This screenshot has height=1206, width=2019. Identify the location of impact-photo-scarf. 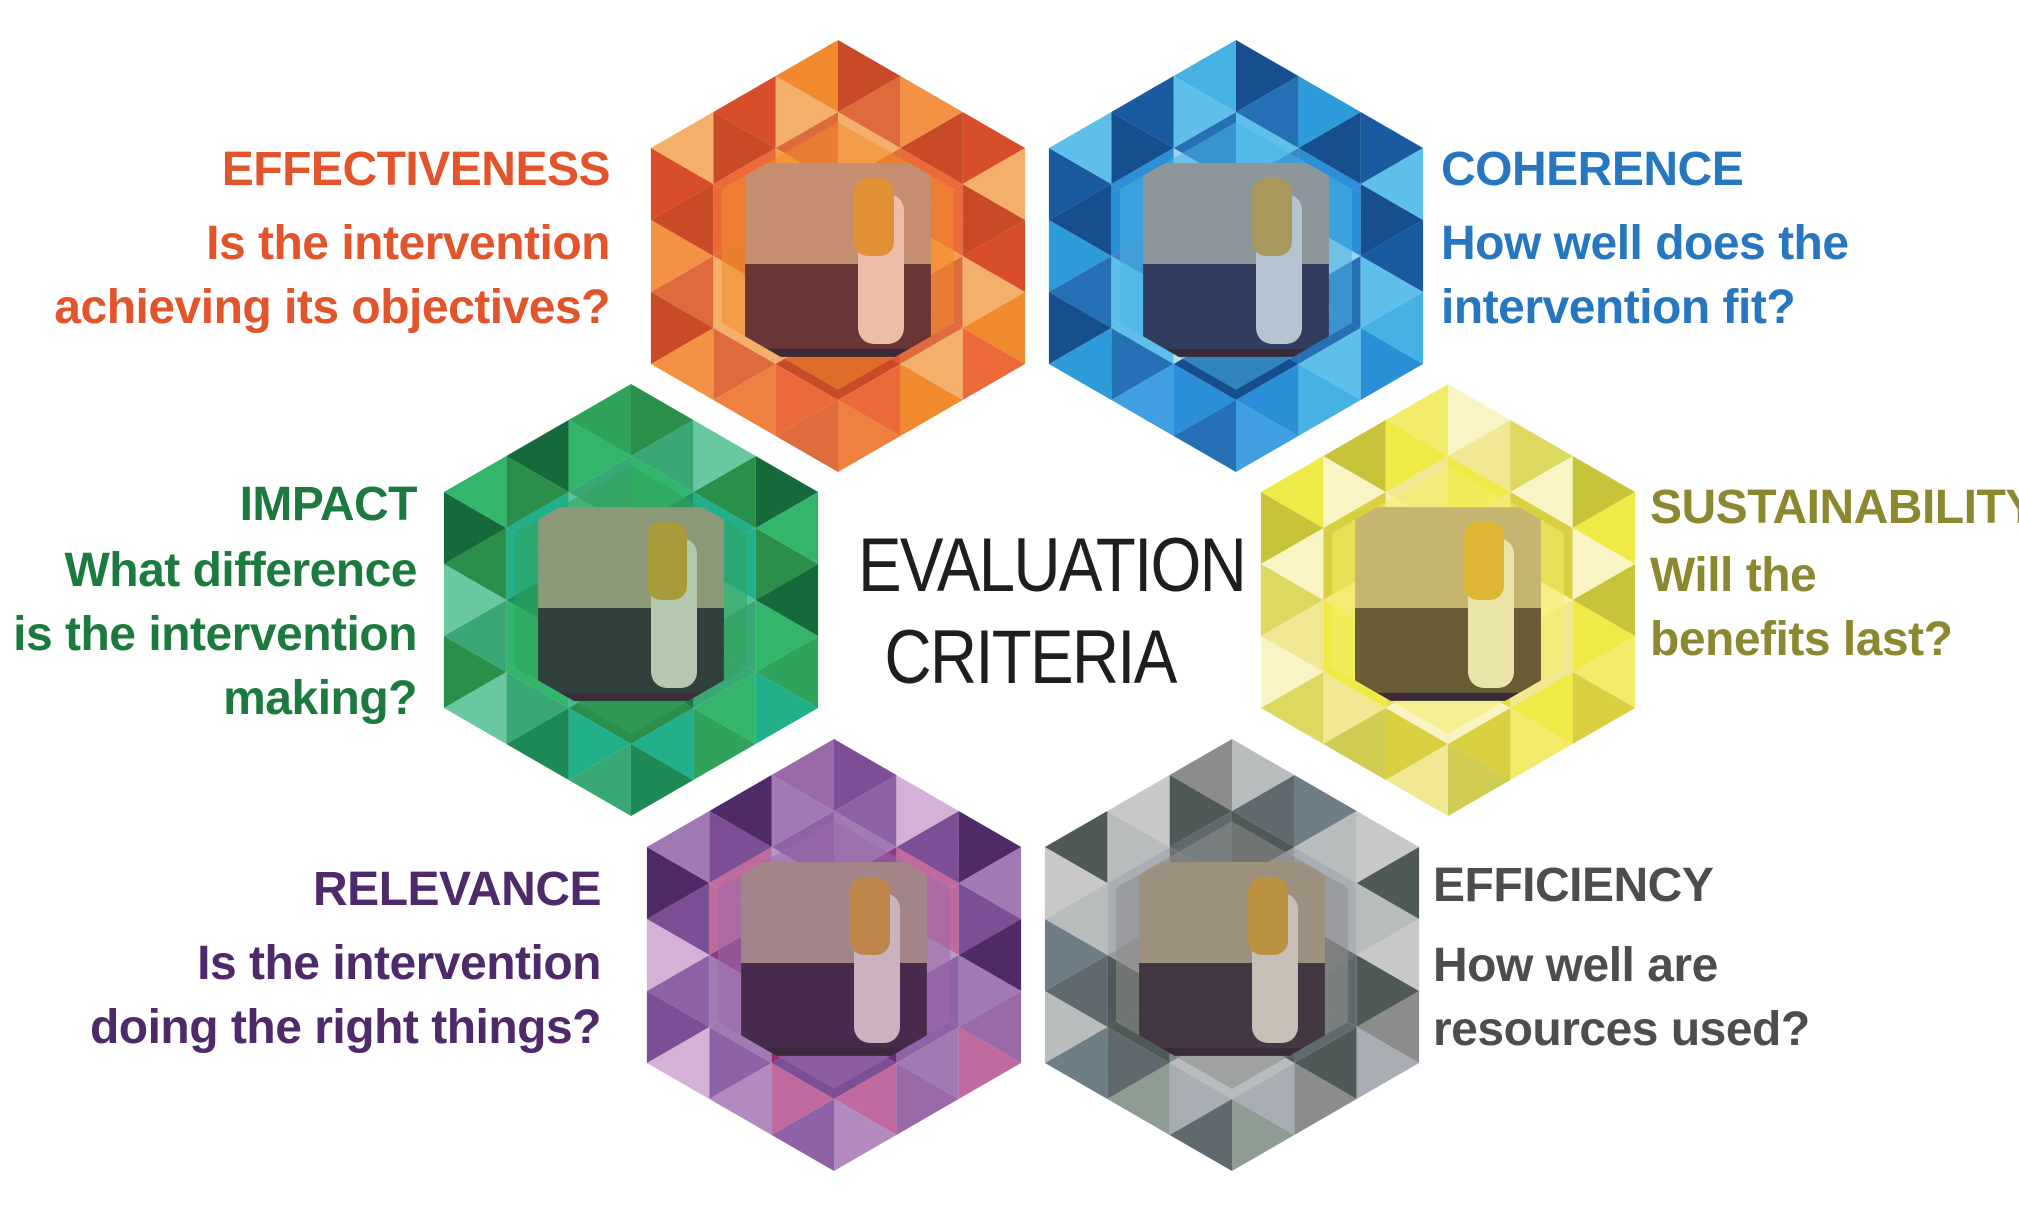
(667, 561).